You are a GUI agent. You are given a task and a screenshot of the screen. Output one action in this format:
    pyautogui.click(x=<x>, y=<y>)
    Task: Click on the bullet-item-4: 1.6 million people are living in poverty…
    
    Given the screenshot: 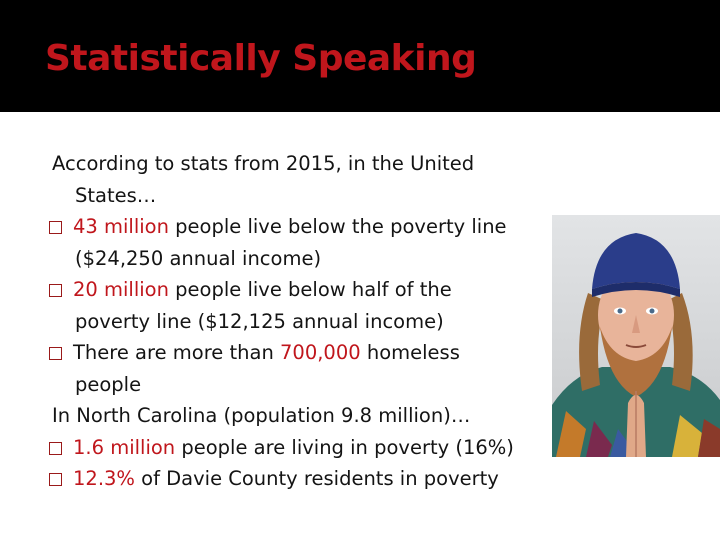 What is the action you would take?
    pyautogui.click(x=300, y=448)
    